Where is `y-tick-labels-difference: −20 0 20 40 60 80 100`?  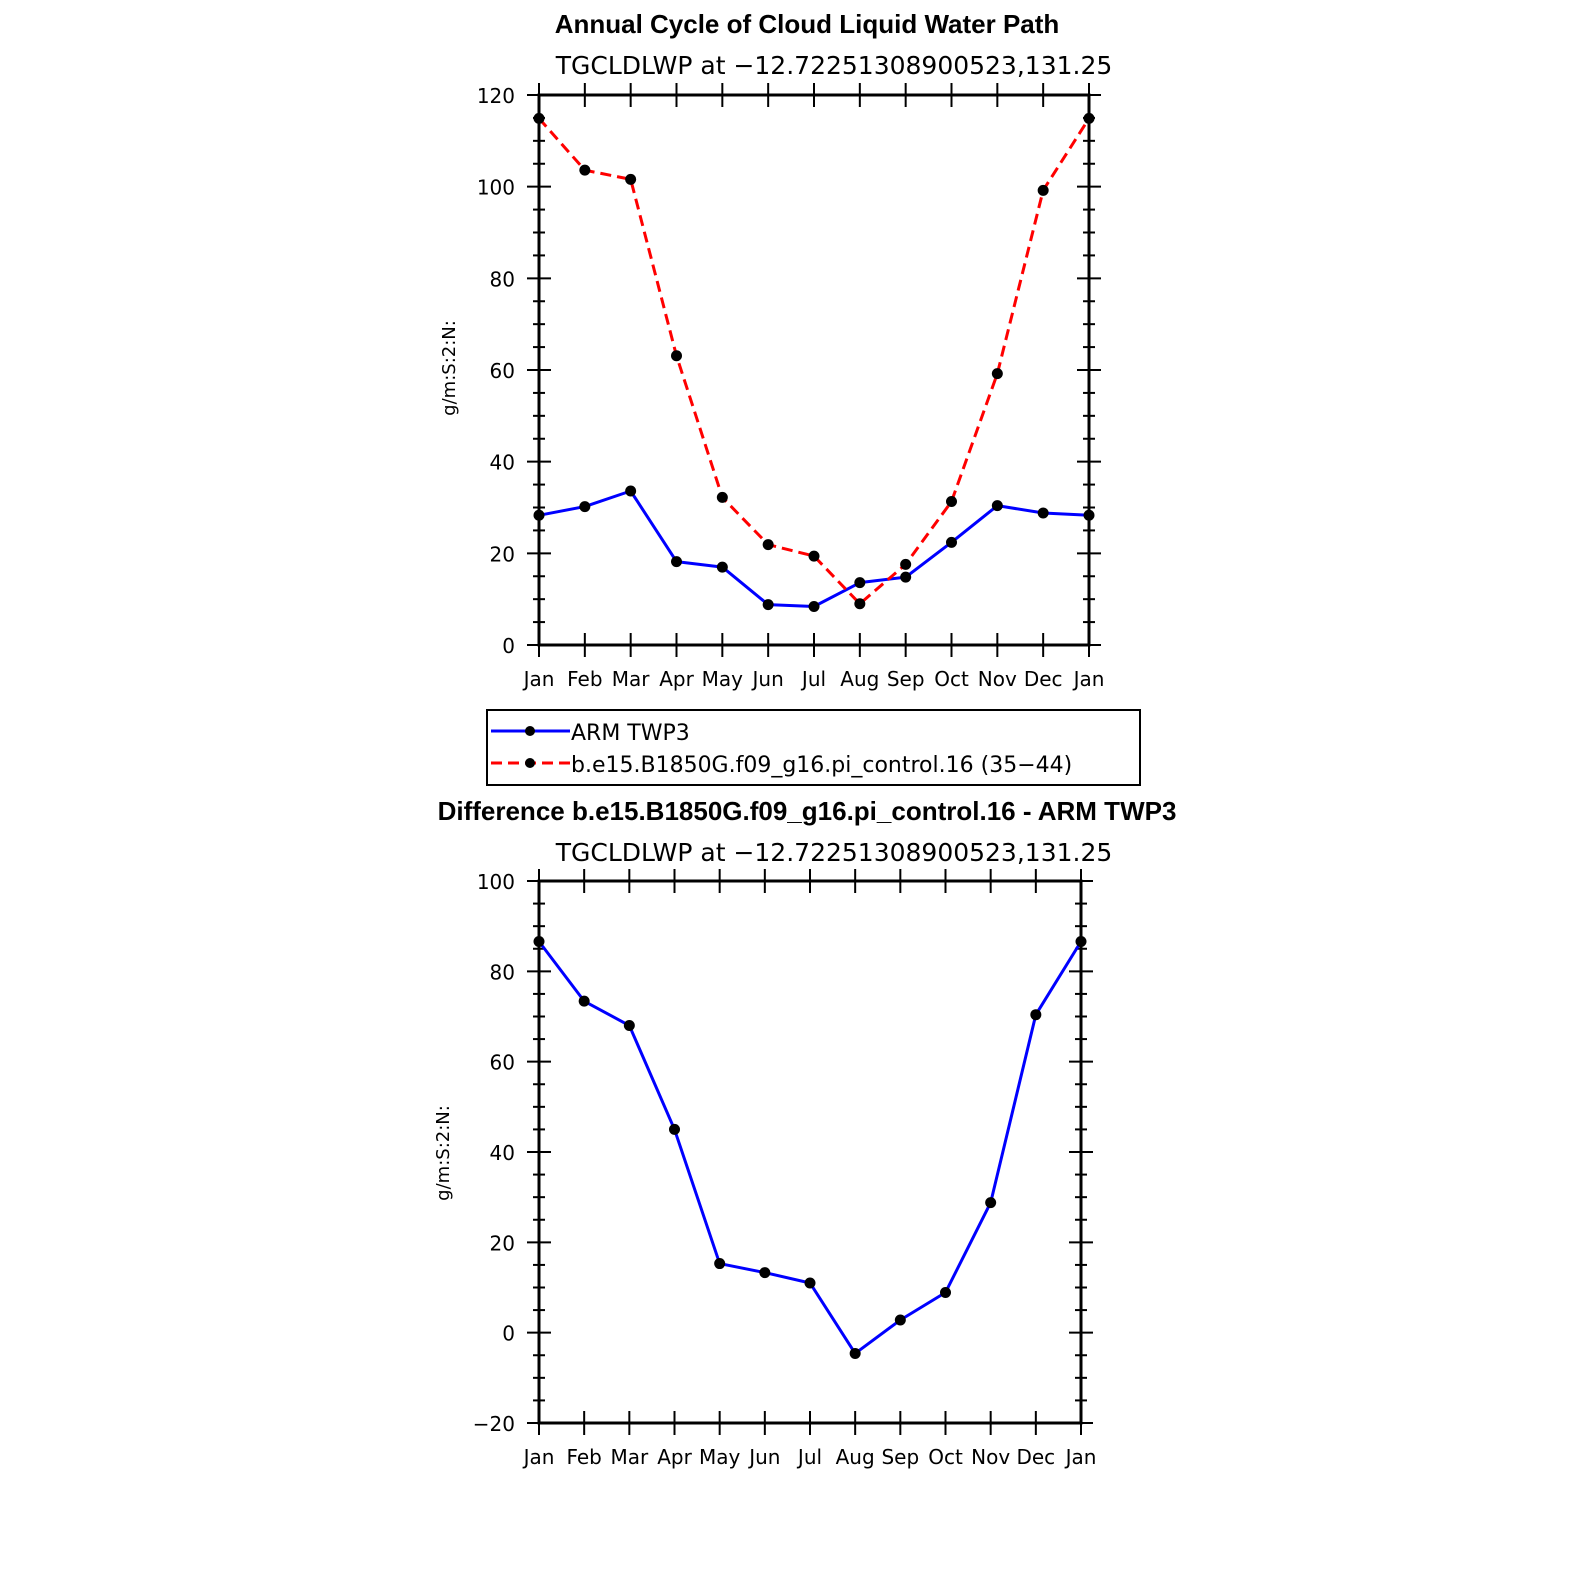
y-tick-labels-difference: −20 0 20 40 60 80 100 is located at coordinates (494, 1153).